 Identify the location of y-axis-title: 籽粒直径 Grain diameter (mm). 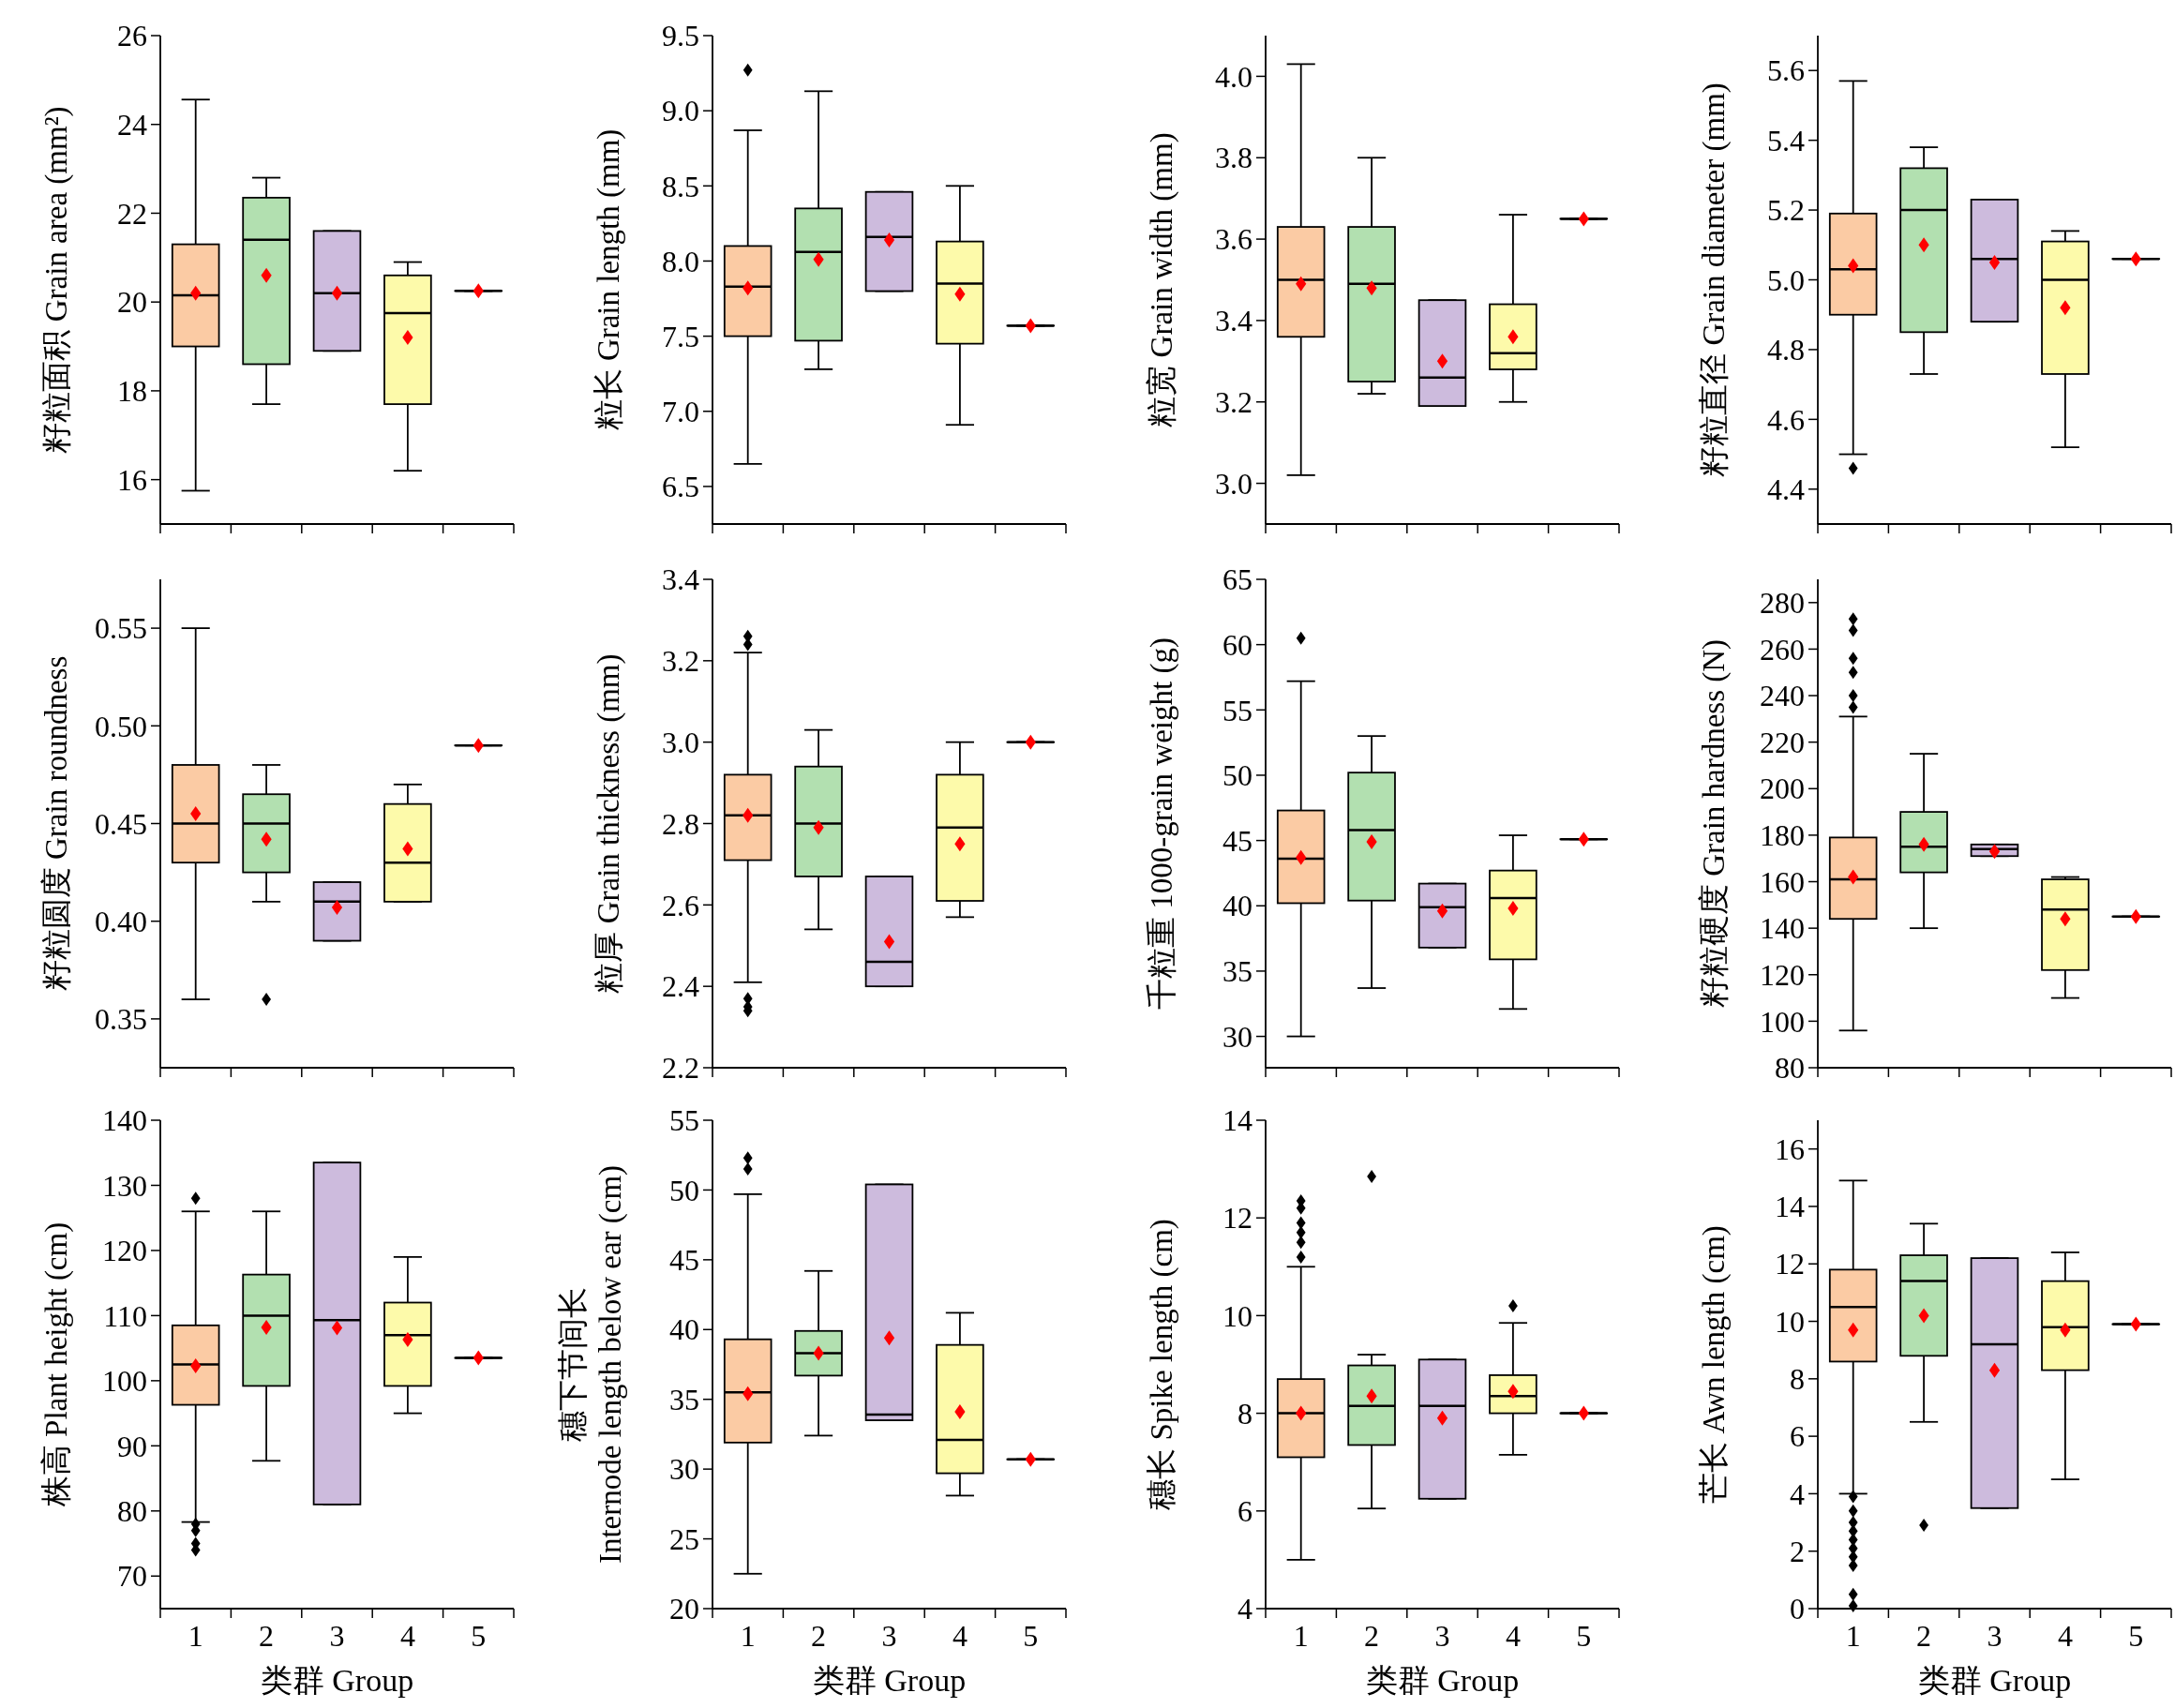
(1714, 279).